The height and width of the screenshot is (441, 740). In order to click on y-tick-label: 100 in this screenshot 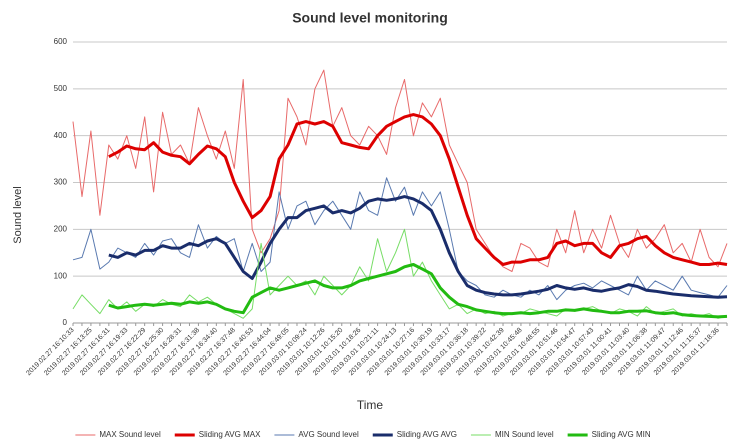, I will do `click(61, 275)`.